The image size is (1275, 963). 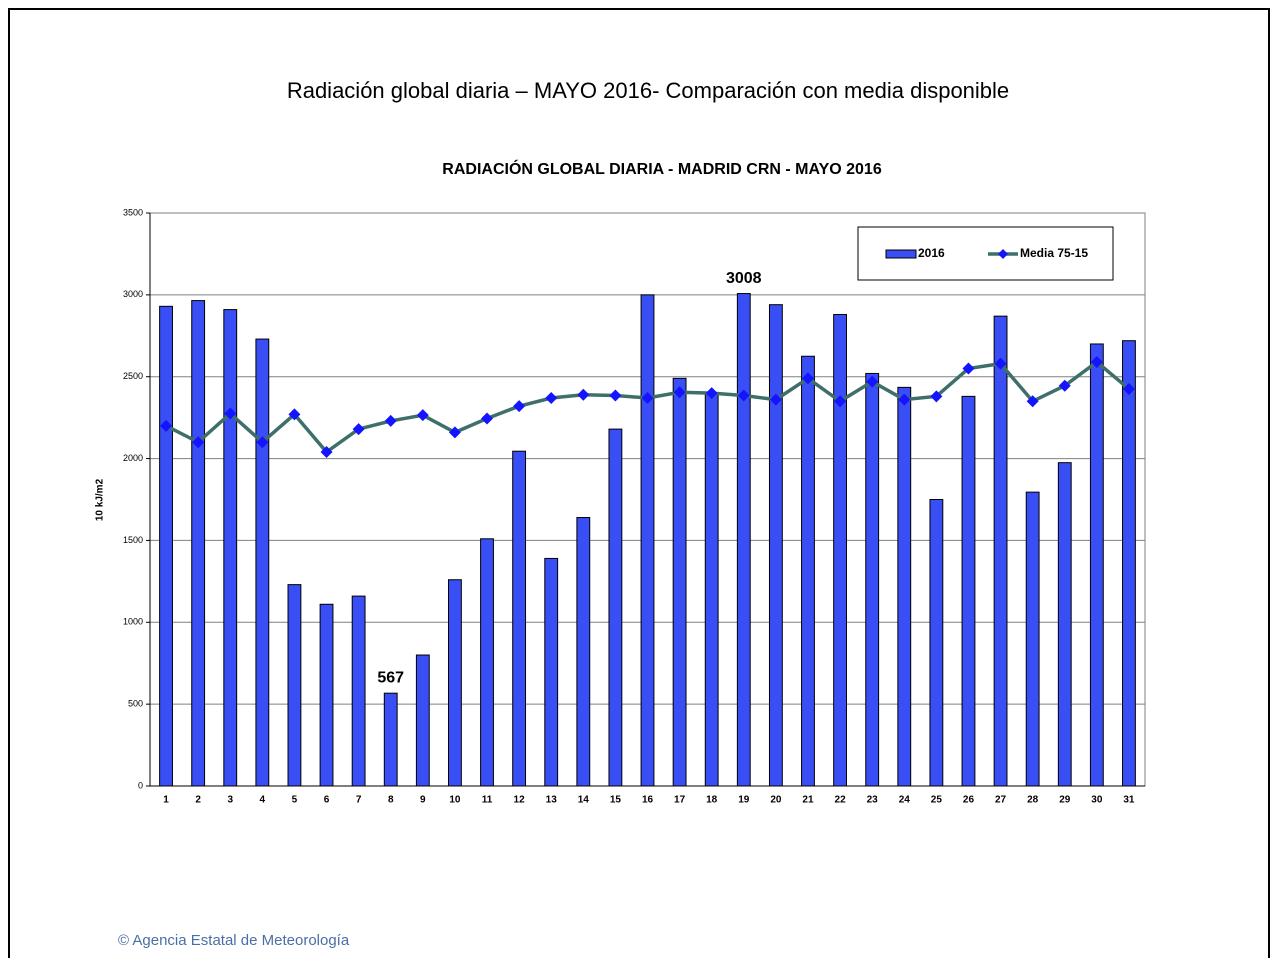 I want to click on y-tick-label: 3500, so click(x=133, y=212).